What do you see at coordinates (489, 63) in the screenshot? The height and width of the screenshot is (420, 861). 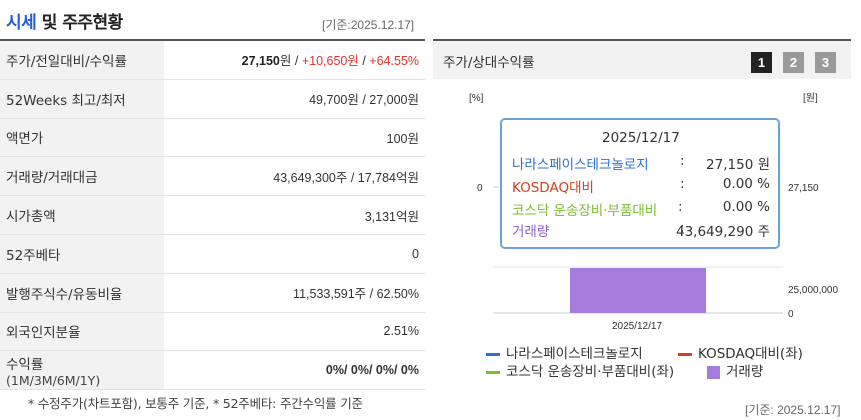 I see `chart-title: 주가/상대수익률` at bounding box center [489, 63].